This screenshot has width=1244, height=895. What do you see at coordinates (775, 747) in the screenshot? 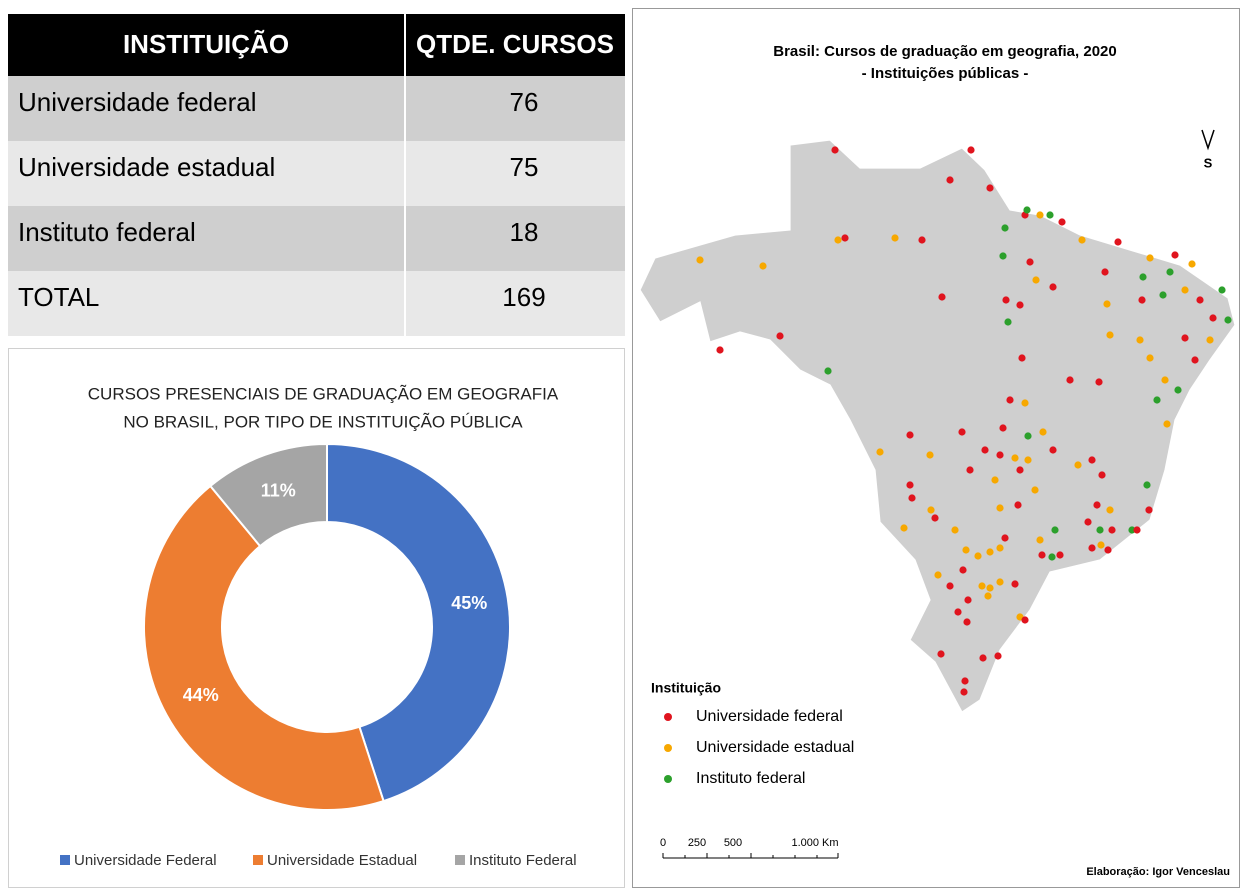
I see `legend-label: Universidade estadual` at bounding box center [775, 747].